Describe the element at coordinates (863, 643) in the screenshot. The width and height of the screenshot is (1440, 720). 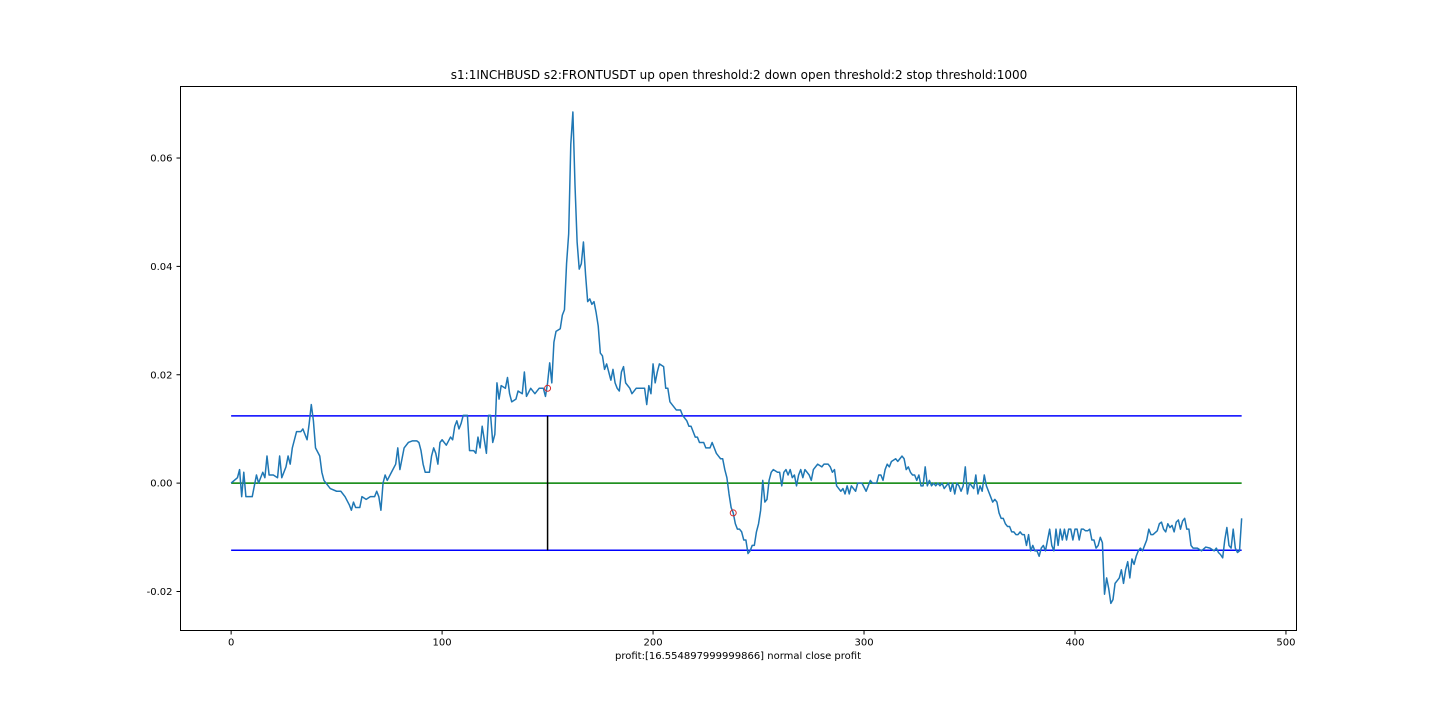
I see `x-tick-label-3: 300` at that location.